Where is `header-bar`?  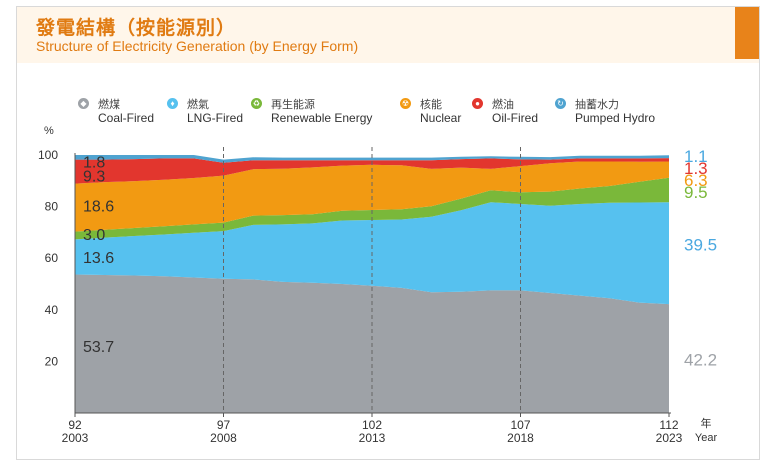
header-bar is located at coordinates (388, 35).